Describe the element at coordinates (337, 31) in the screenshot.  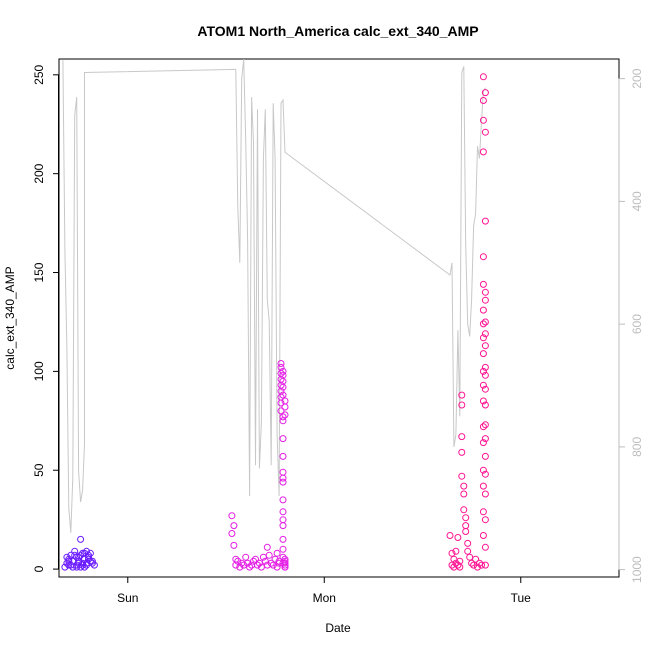
I see `chart-title: ATOM1 North_America calc_ext_340_AMP` at that location.